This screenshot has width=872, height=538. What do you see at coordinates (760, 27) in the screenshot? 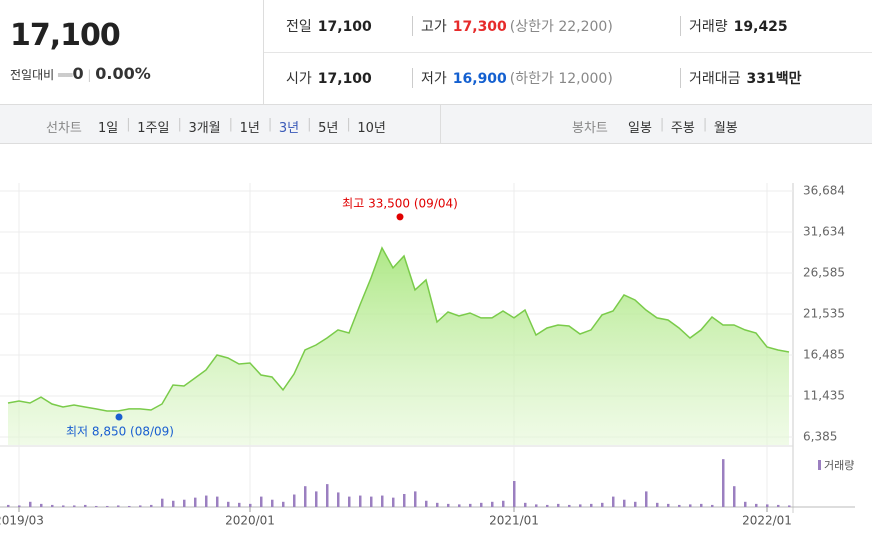
I see `summary-value: 19,425` at bounding box center [760, 27].